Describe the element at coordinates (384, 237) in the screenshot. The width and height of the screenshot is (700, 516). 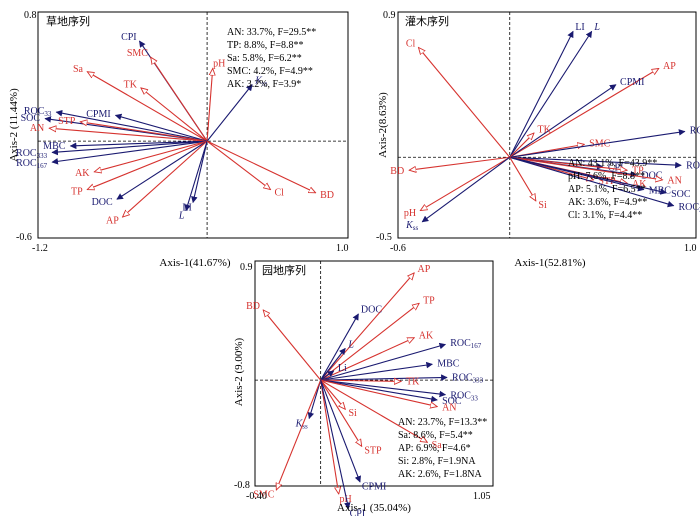
I see `y-tick-bottom: -0.5` at that location.